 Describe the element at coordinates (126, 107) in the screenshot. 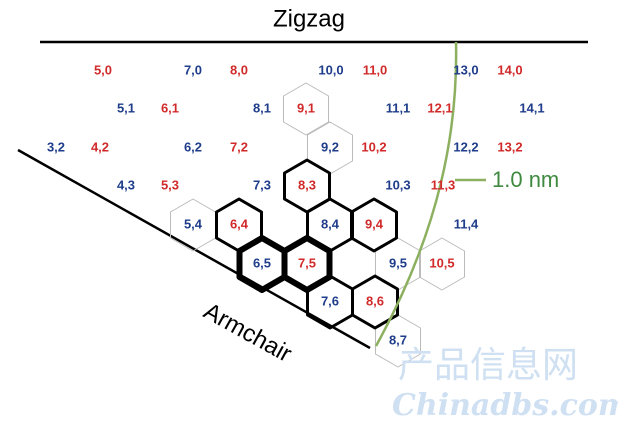

I see `chirality-label: 5,1` at that location.